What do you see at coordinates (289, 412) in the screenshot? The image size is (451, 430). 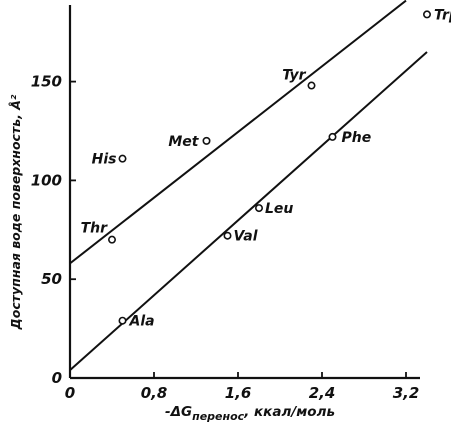 I see `x-axis-title-suffix: , ккал/моль` at bounding box center [289, 412].